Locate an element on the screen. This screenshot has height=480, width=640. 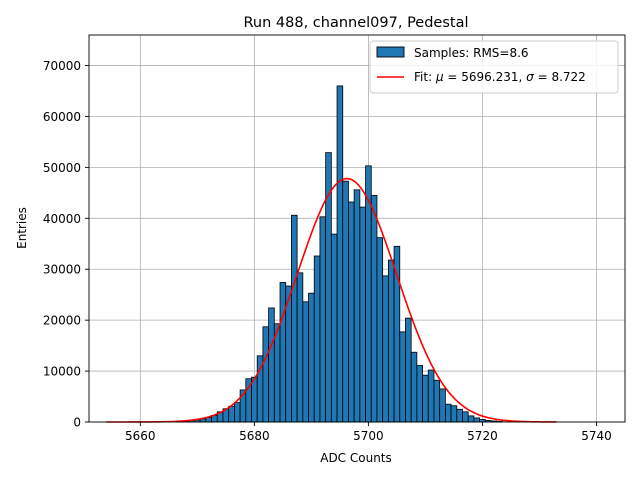
x-tick-label: 5680 is located at coordinates (254, 436).